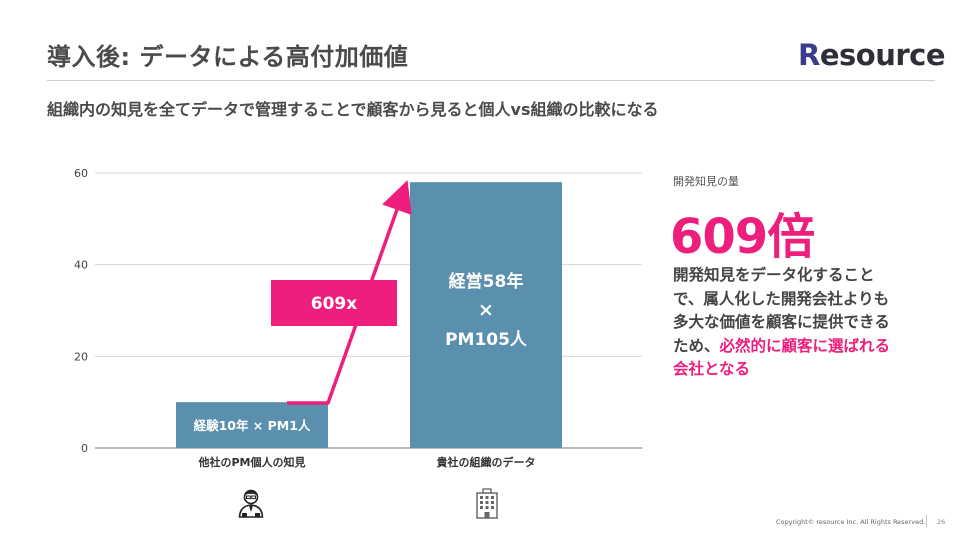 This screenshot has width=960, height=540. Describe the element at coordinates (742, 237) in the screenshot. I see `multiplier-value: 609倍` at that location.